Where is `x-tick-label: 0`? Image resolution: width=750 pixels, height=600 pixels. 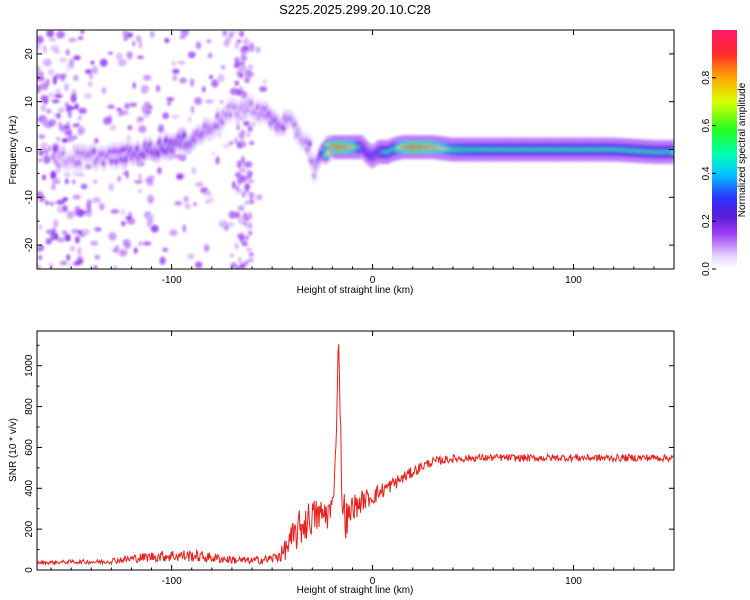
x-tick-label: 0 is located at coordinates (373, 280).